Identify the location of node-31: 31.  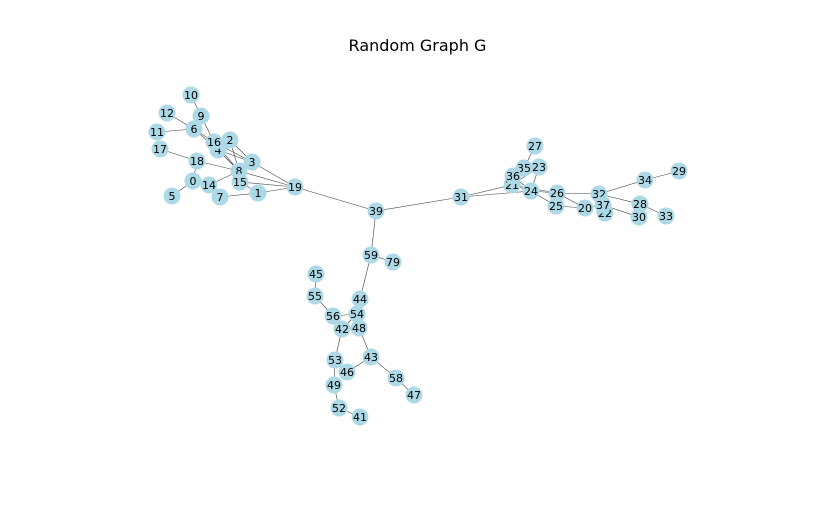
(461, 197).